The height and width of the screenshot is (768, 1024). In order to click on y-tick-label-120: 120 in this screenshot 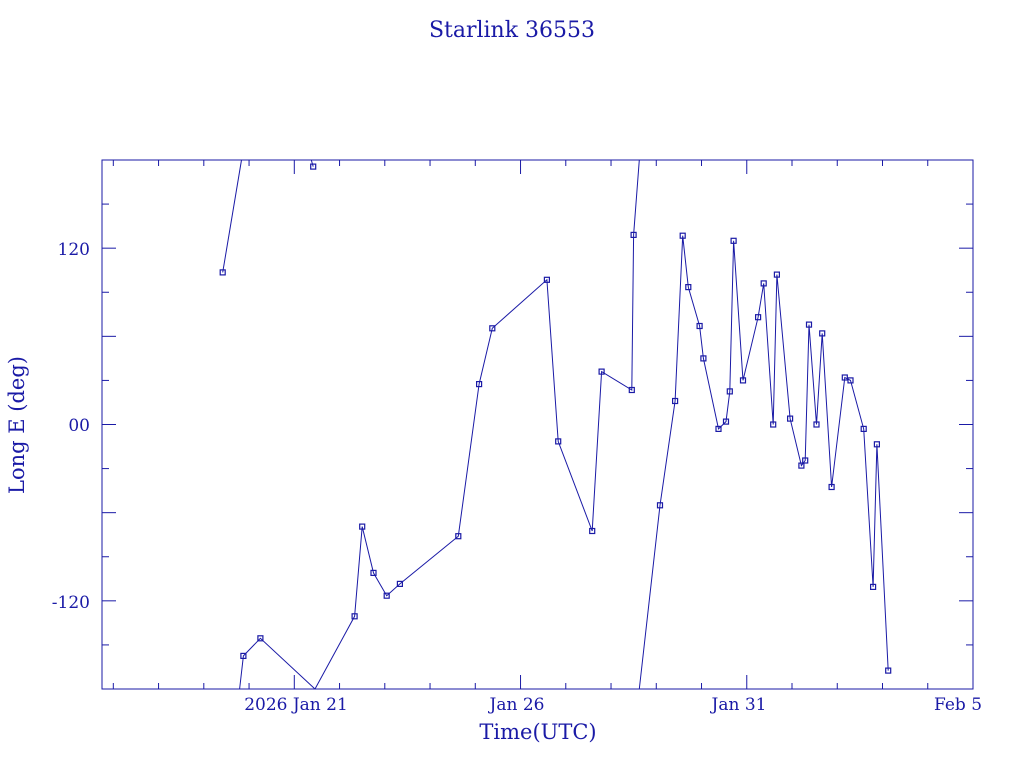, I will do `click(74, 250)`.